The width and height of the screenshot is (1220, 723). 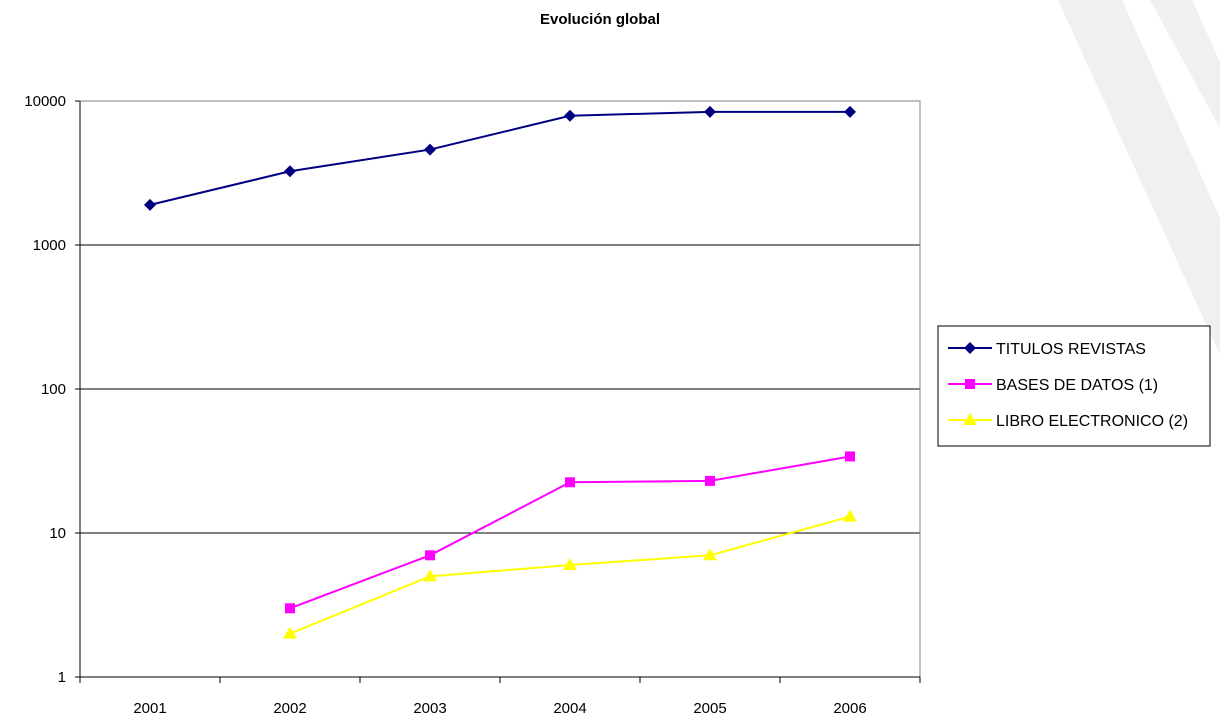 I want to click on legend-item: BASES DE DATOS (1), so click(x=1053, y=385).